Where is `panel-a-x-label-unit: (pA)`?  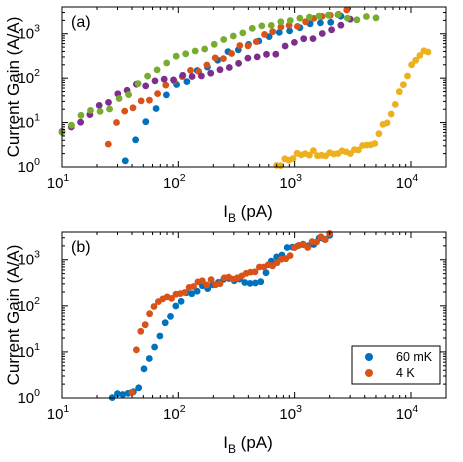 panel-a-x-label-unit: (pA) is located at coordinates (254, 211).